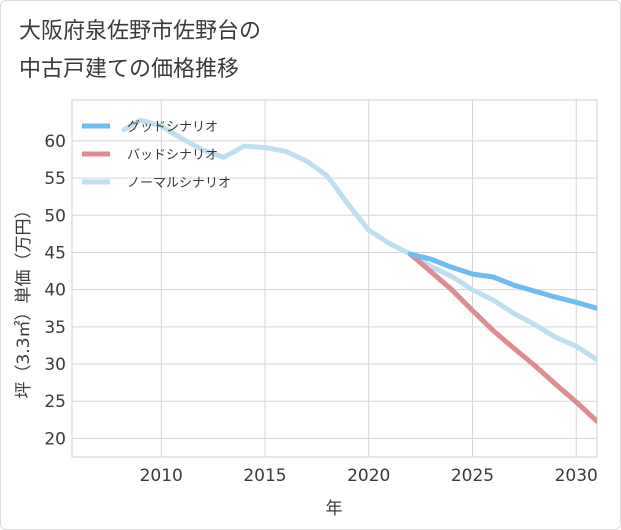 The height and width of the screenshot is (530, 621). I want to click on y-tick-label: 60, so click(55, 142).